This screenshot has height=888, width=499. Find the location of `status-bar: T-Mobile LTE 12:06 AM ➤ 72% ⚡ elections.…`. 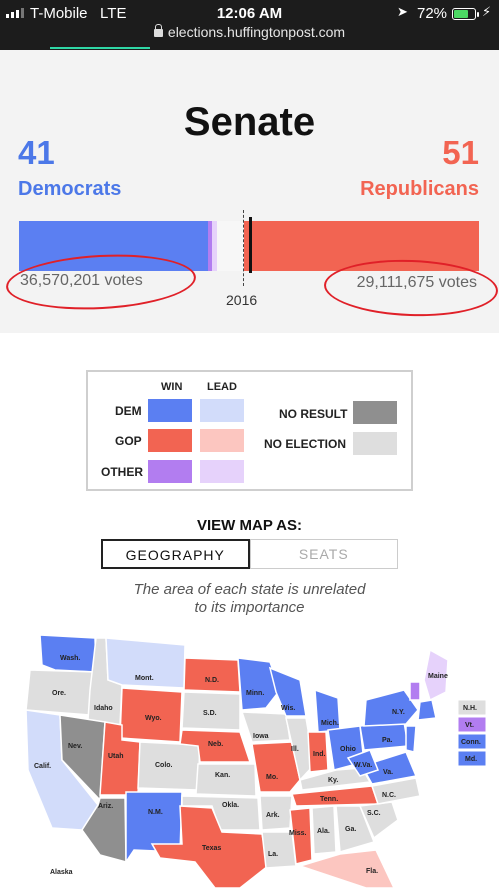

status-bar: T-Mobile LTE 12:06 AM ➤ 72% ⚡ elections.… is located at coordinates (249, 25).